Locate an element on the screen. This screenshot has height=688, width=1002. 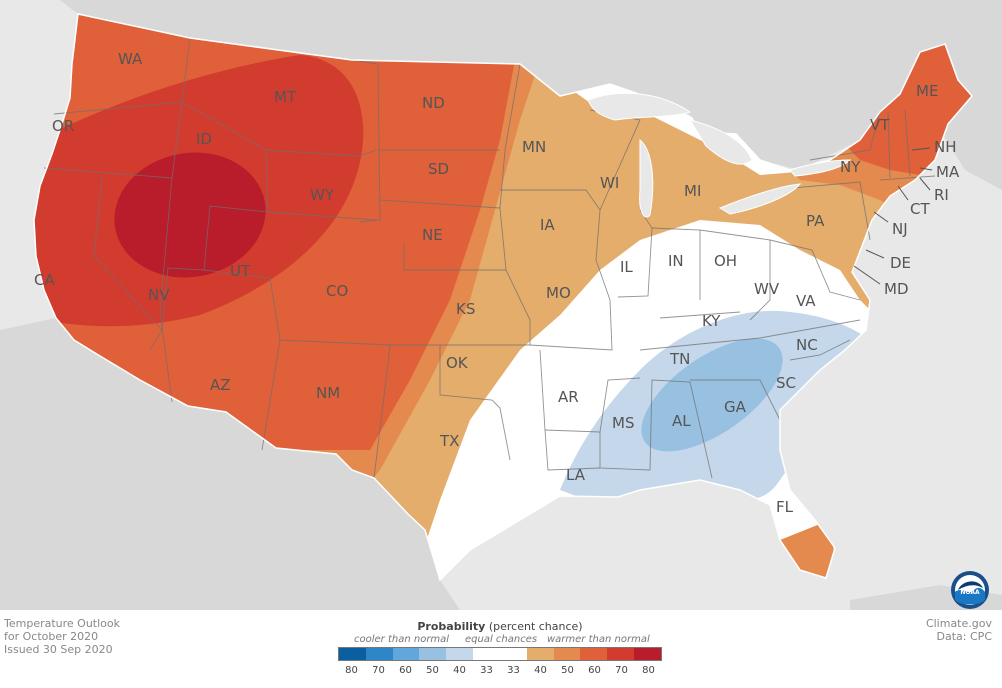
cooler-40-50-zone is located at coordinates (712, 395).